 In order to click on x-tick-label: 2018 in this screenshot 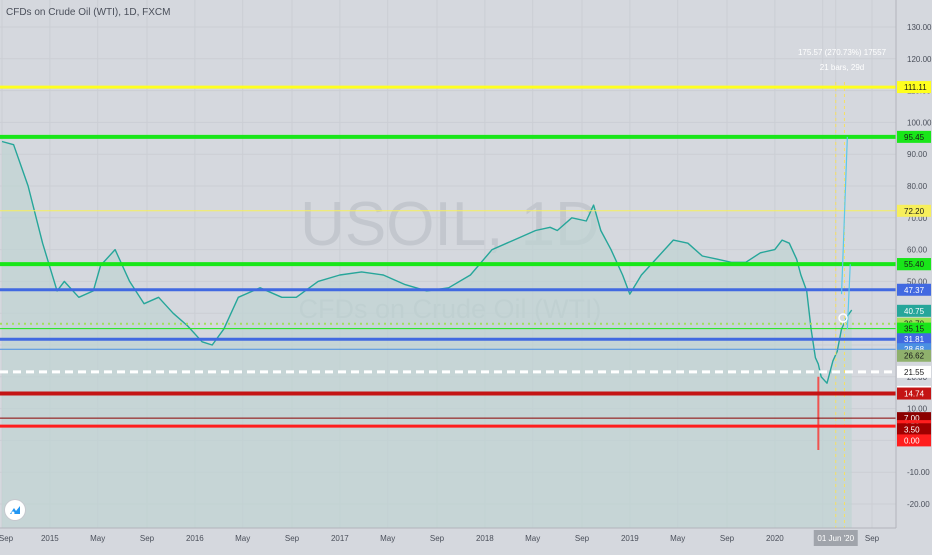, I will do `click(485, 538)`.